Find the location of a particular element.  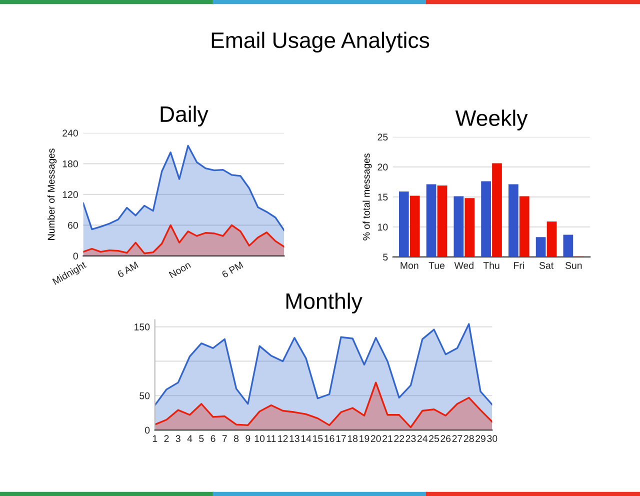

x-tick-label: 18 is located at coordinates (353, 438).